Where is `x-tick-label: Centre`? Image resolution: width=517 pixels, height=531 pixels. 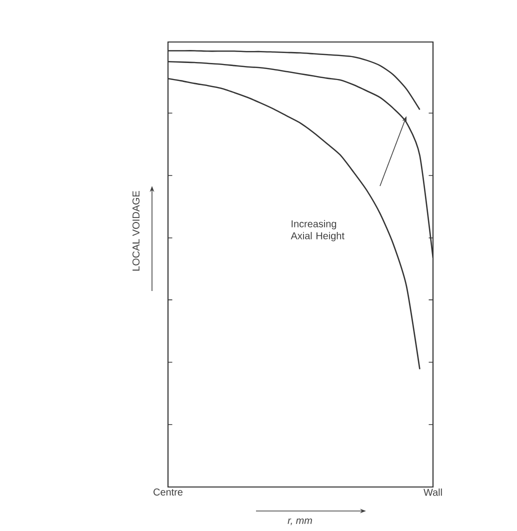
x-tick-label: Centre is located at coordinates (168, 492).